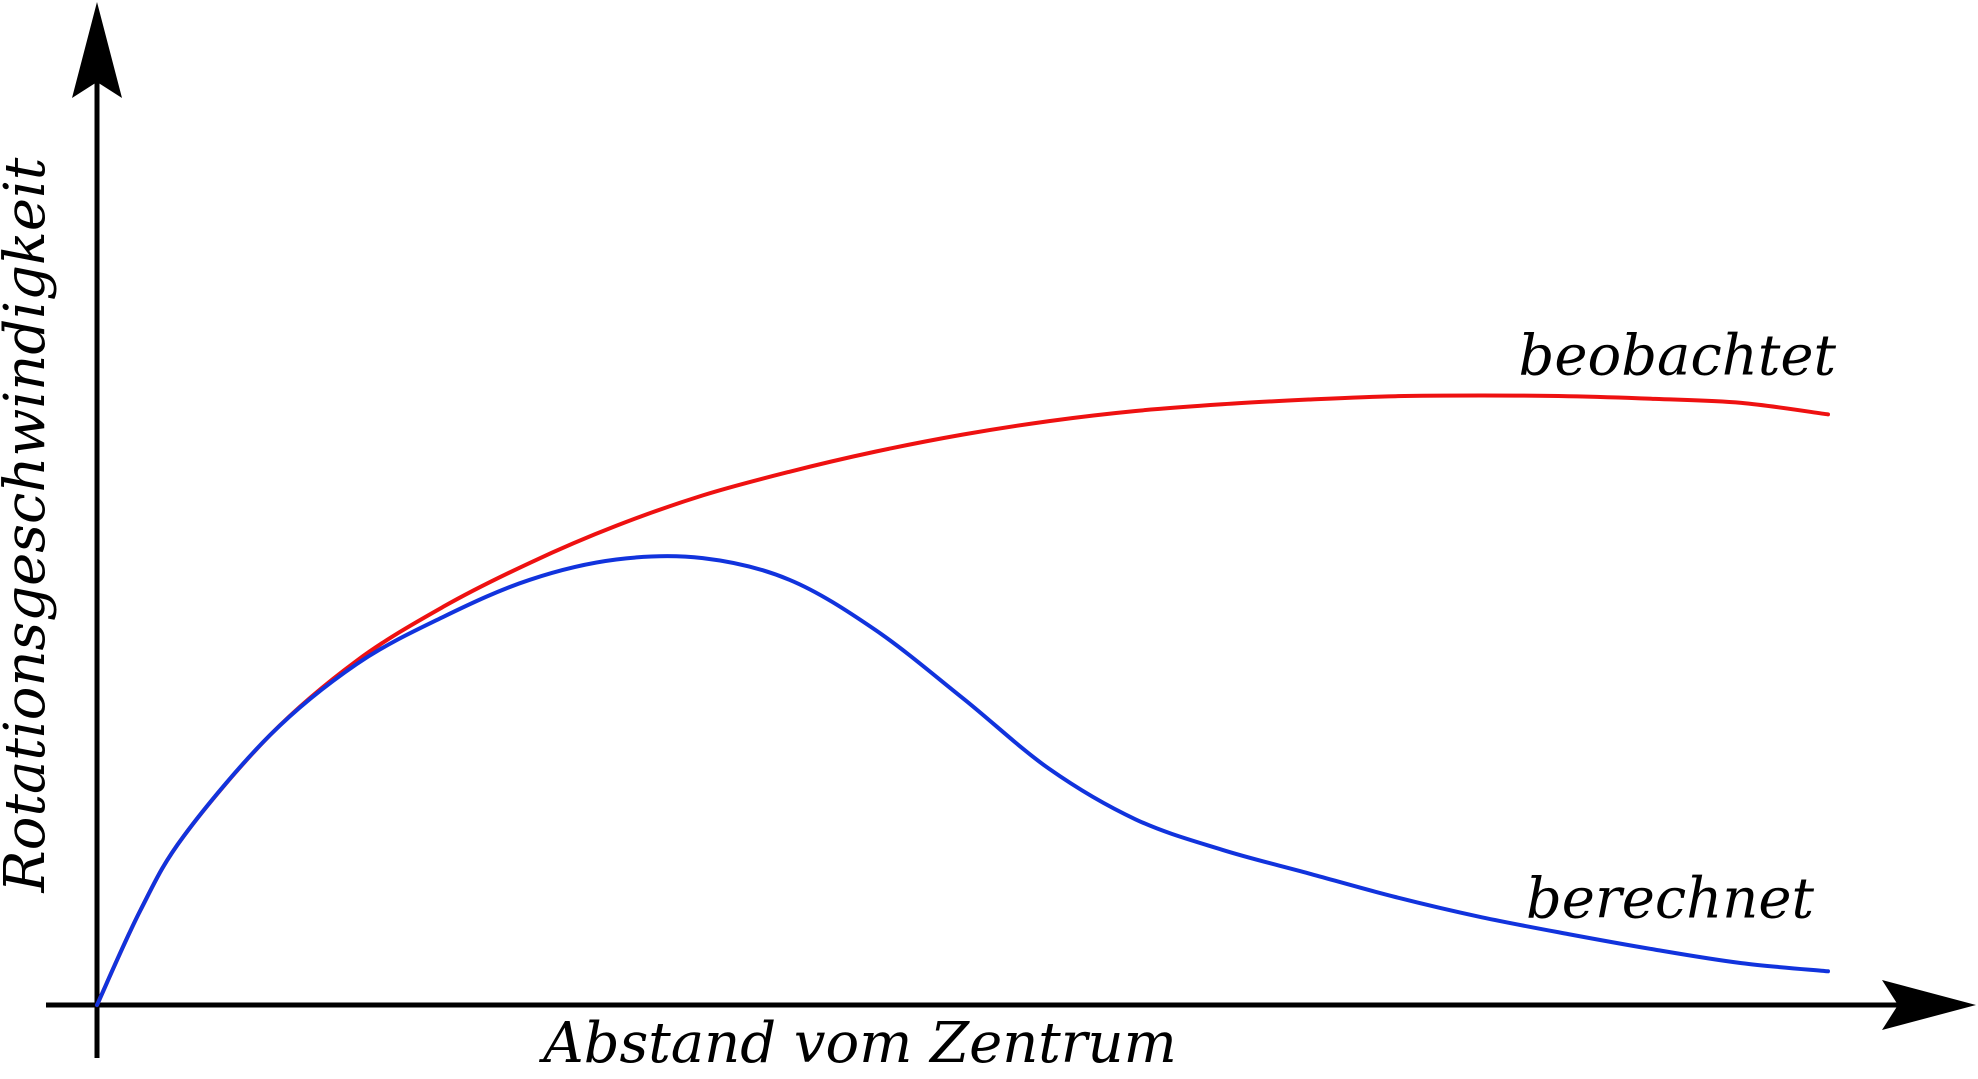 The height and width of the screenshot is (1079, 1978). What do you see at coordinates (29, 525) in the screenshot?
I see `y-axis-title: Rotationsgeschwindigkeit` at bounding box center [29, 525].